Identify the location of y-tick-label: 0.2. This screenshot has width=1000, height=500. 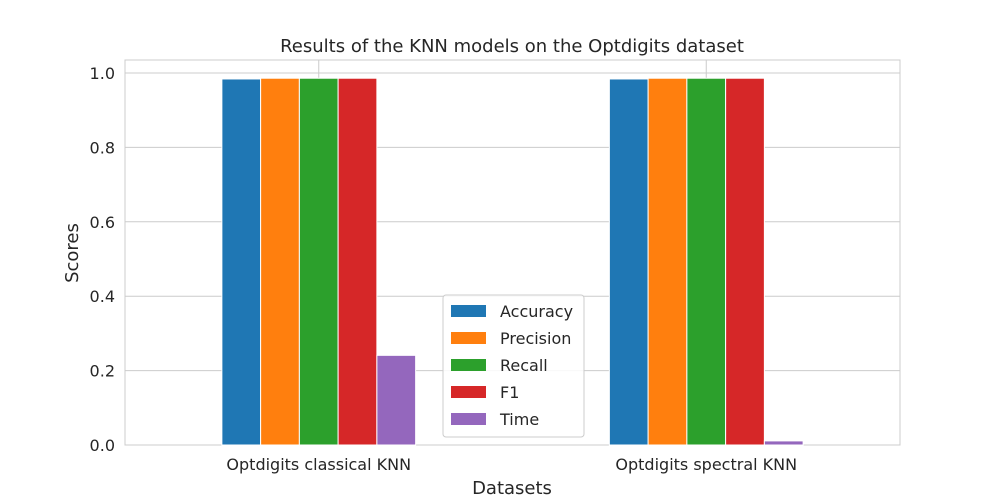
(102, 371).